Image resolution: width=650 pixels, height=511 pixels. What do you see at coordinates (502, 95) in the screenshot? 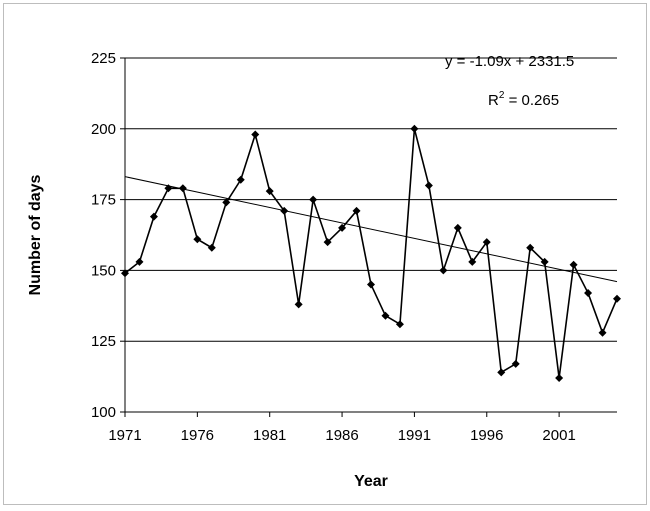
I see `r-squared-superscript: 2` at bounding box center [502, 95].